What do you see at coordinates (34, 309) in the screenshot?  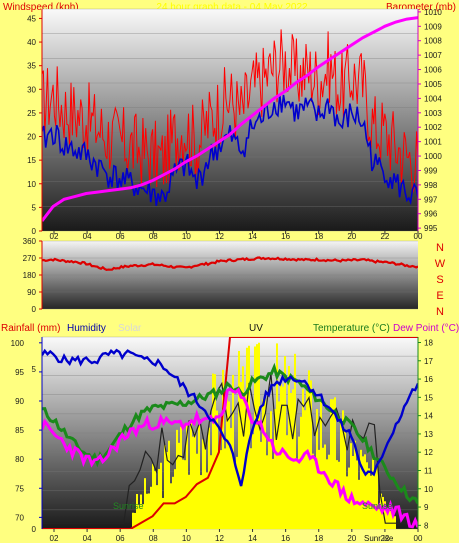 I see `y-tick-label: 0` at bounding box center [34, 309].